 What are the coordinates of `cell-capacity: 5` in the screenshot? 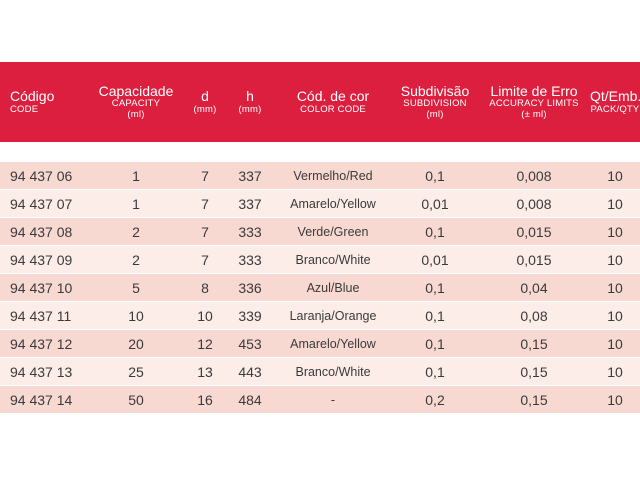 It's located at (136, 287).